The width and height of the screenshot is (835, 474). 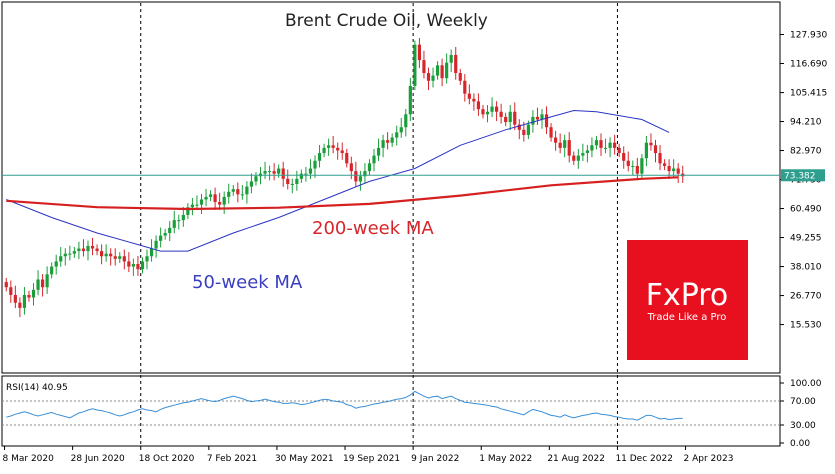 What do you see at coordinates (386, 21) in the screenshot?
I see `chart-title: Brent Crude Oil, Weekly` at bounding box center [386, 21].